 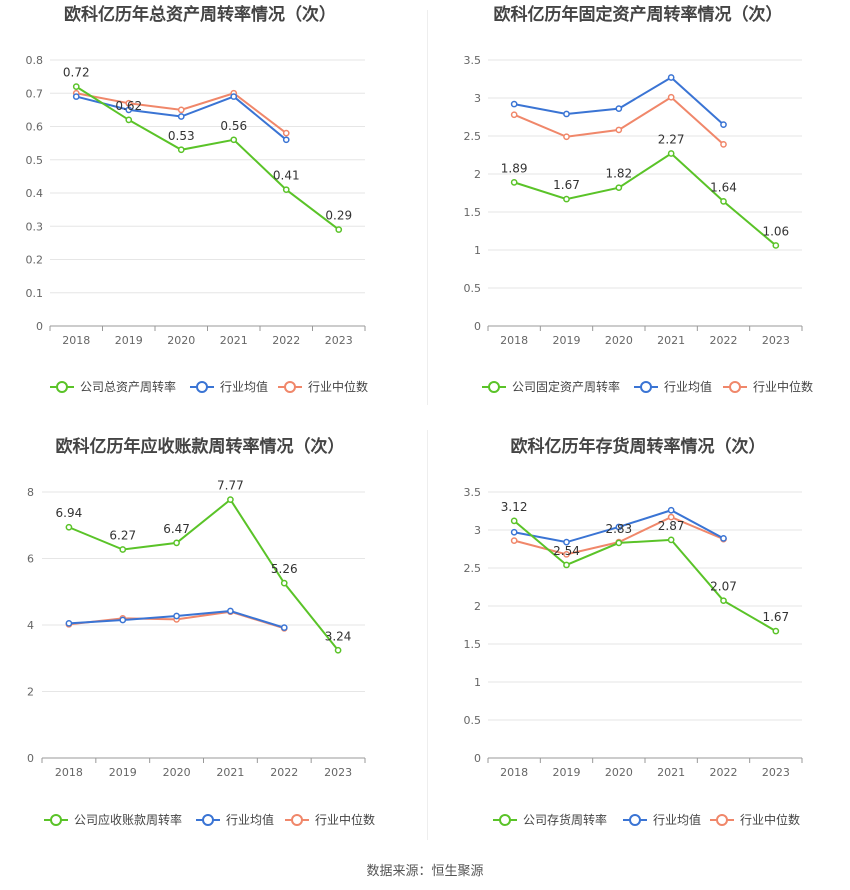 I want to click on y-tick-label: 1.5, so click(x=473, y=644).